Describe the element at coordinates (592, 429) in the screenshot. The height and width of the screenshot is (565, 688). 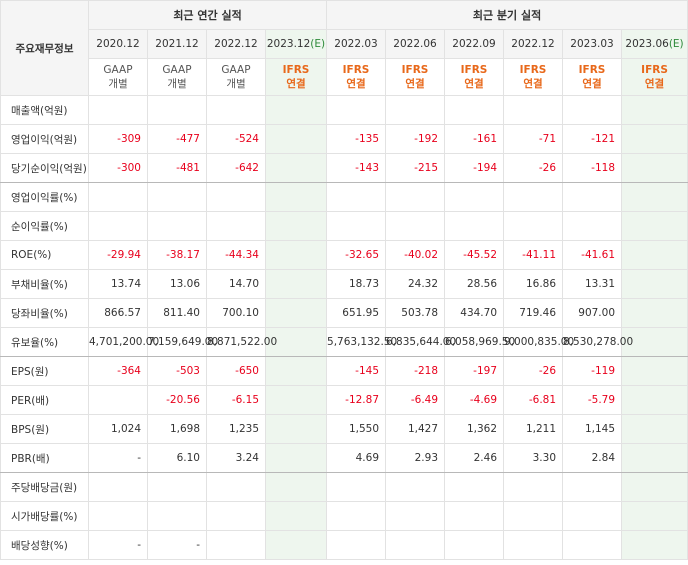
I see `table-cell: 1,145` at that location.